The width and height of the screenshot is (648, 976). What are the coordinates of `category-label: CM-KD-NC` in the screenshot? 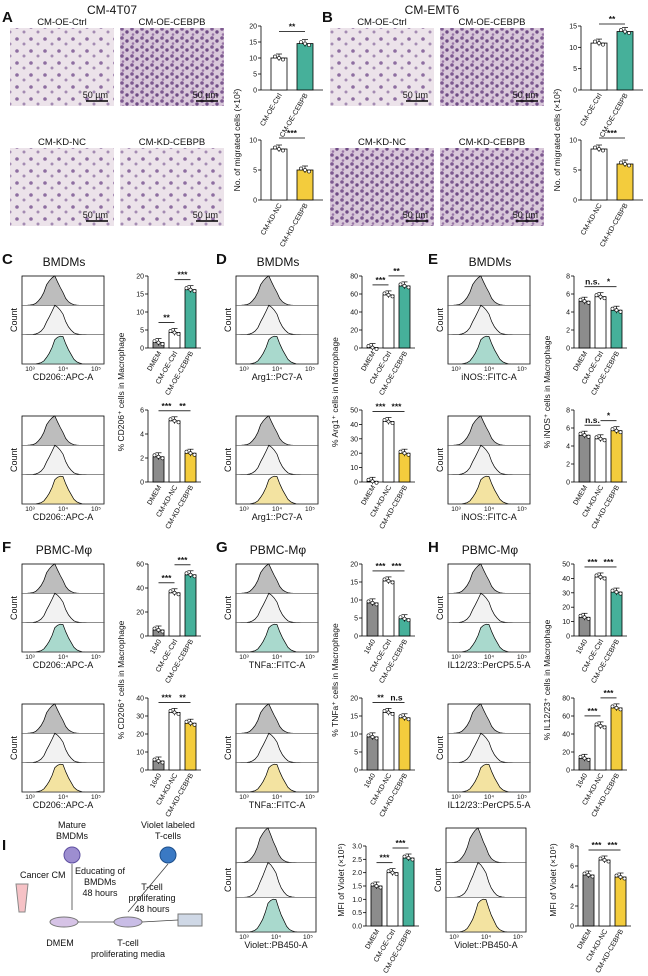 It's located at (592, 220).